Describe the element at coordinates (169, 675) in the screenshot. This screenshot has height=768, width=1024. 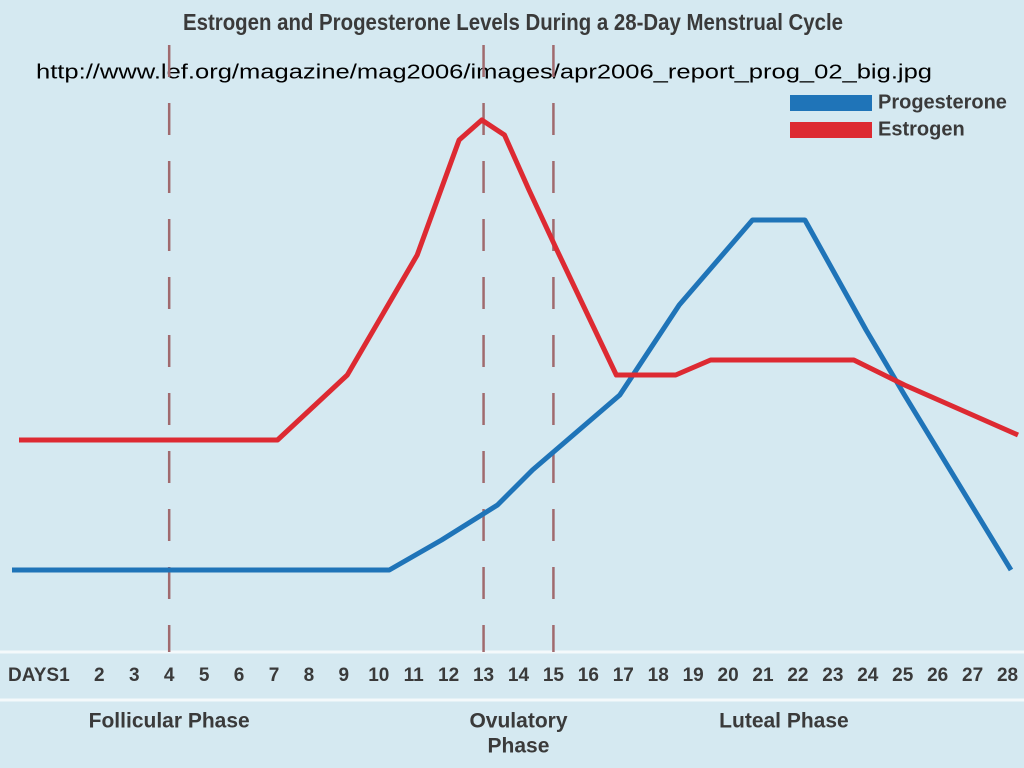
I see `x-tick-label: 4` at that location.